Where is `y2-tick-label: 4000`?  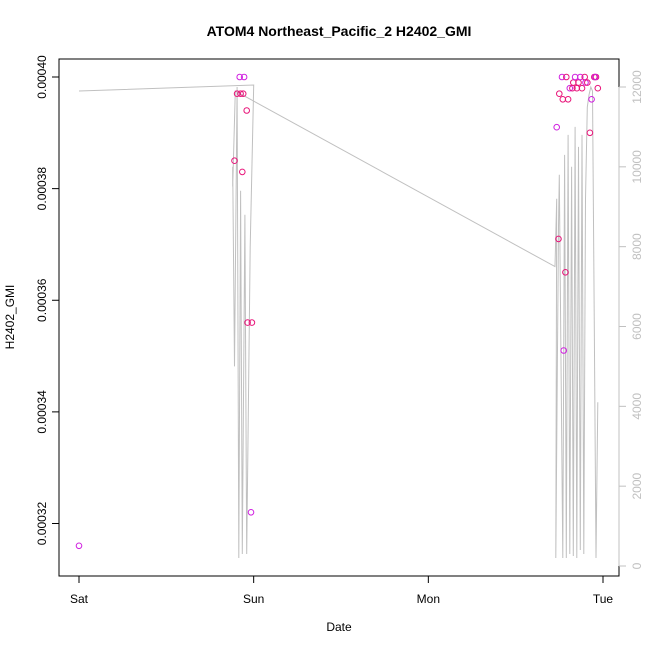
y2-tick-label: 4000 is located at coordinates (637, 406).